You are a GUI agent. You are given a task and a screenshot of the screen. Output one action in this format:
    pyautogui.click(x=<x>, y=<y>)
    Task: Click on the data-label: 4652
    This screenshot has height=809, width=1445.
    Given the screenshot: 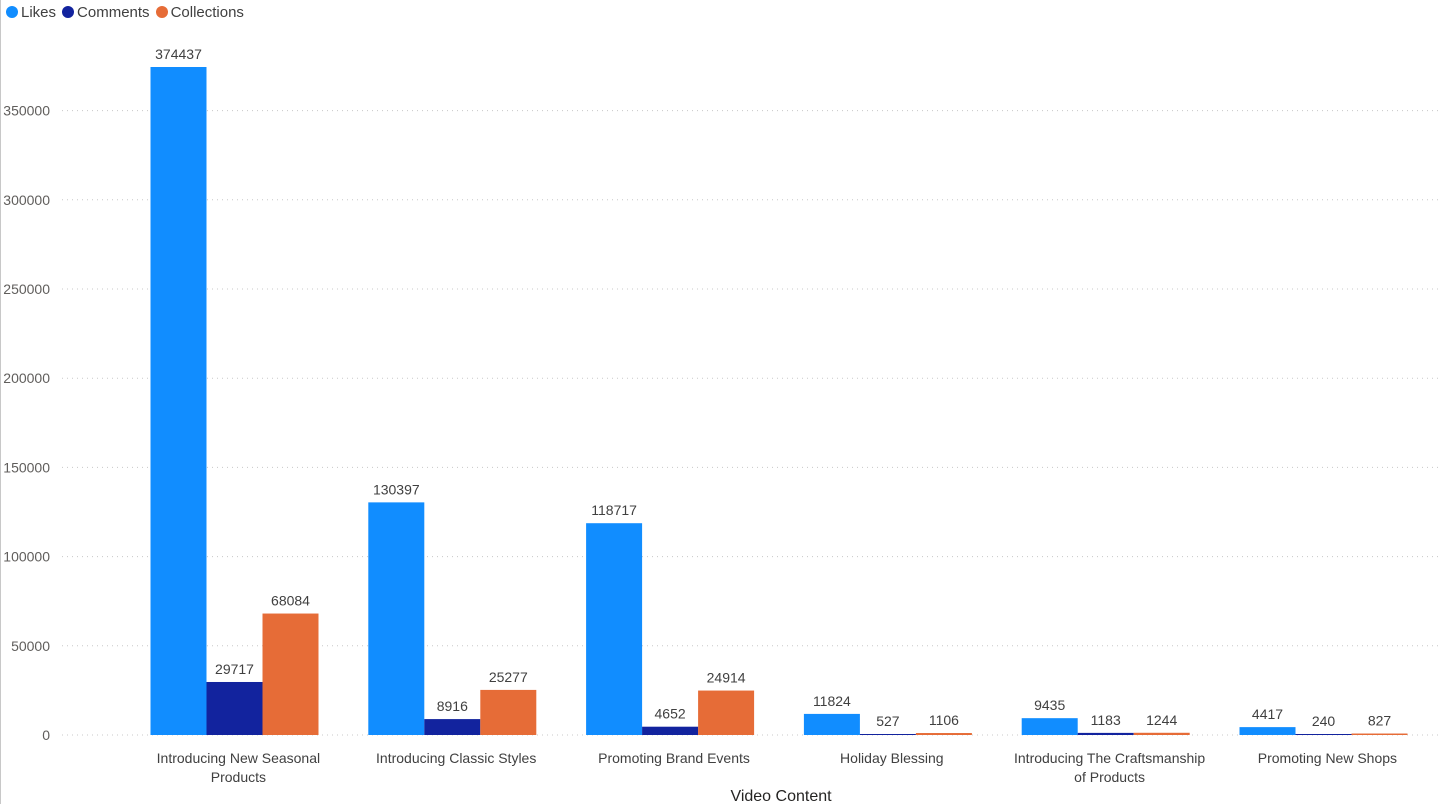 What is the action you would take?
    pyautogui.click(x=670, y=714)
    